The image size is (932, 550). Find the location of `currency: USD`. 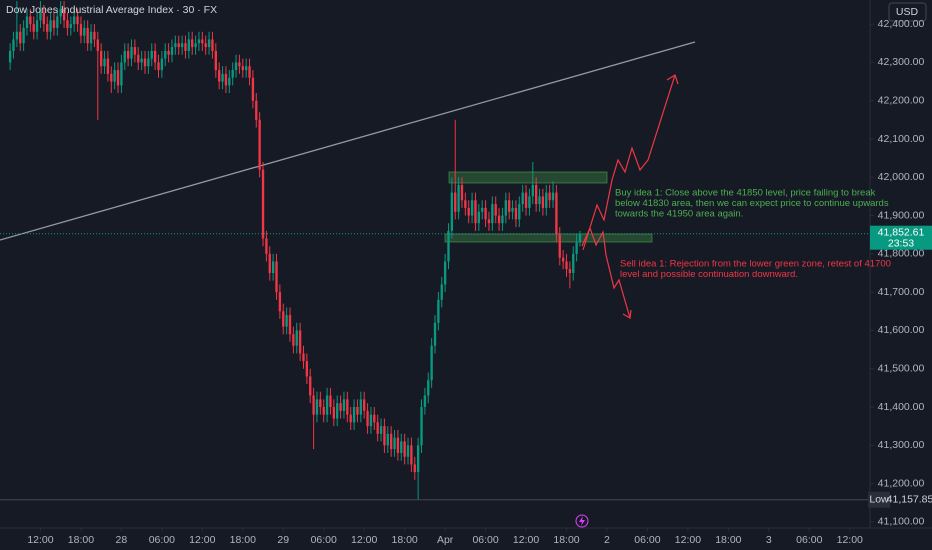

currency: USD is located at coordinates (907, 12).